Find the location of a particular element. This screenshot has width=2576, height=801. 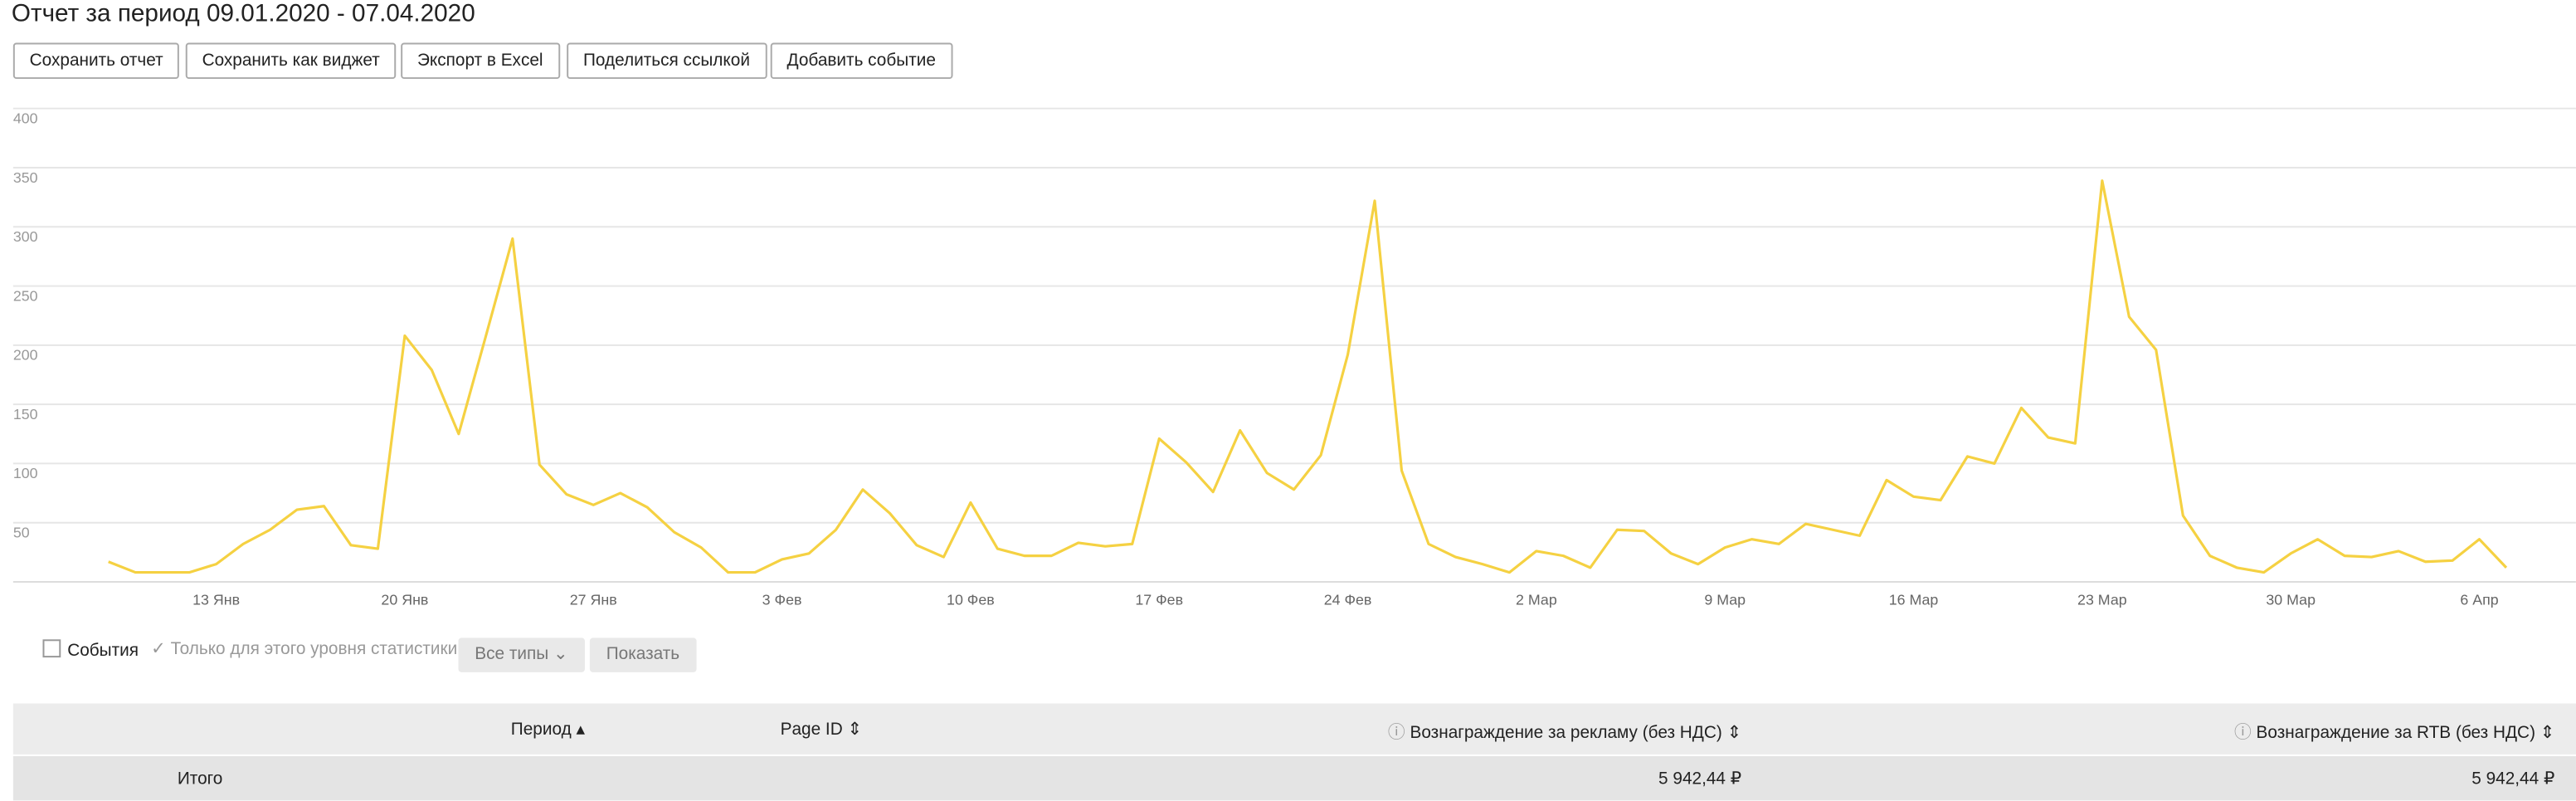

x-tick-label: 3 Фев is located at coordinates (782, 600).